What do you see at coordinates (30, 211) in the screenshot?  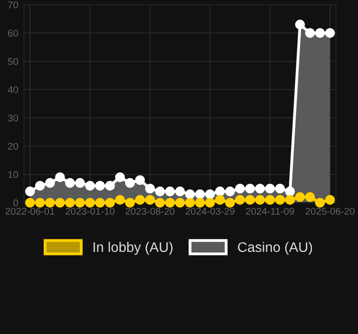 I see `x-tick-label: 2022-06-01` at bounding box center [30, 211].